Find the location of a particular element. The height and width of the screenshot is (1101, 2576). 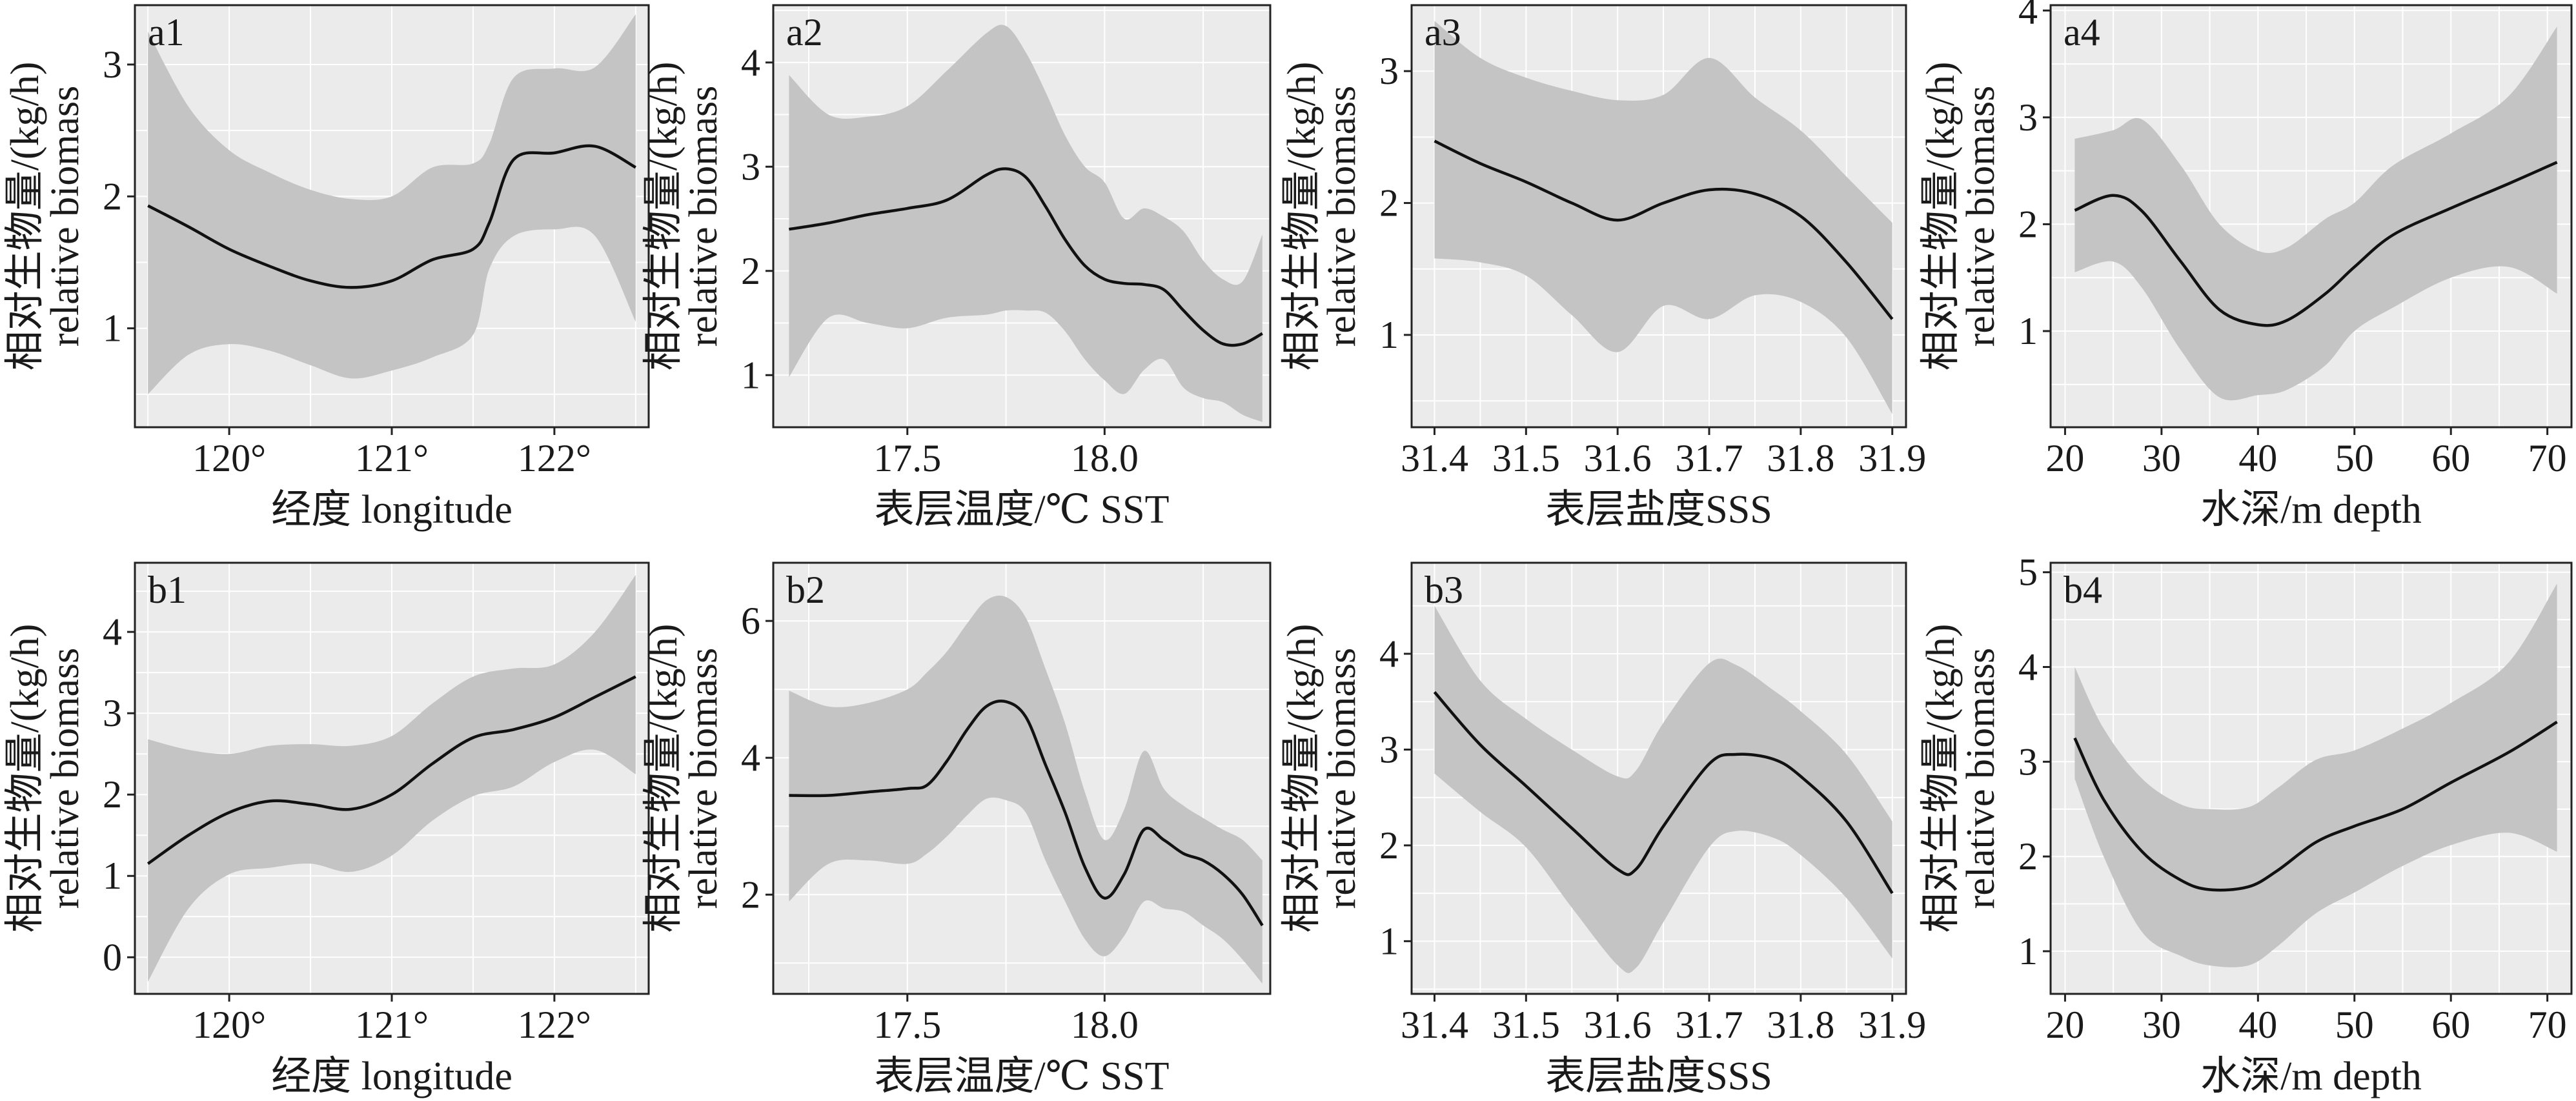

y-tick-label: 5 is located at coordinates (2028, 572).